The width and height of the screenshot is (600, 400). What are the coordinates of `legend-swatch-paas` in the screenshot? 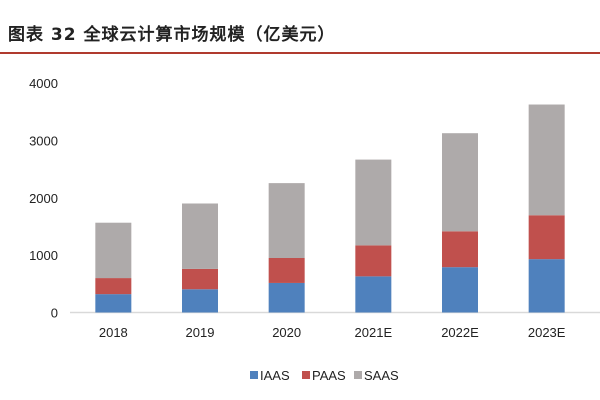 It's located at (306, 375).